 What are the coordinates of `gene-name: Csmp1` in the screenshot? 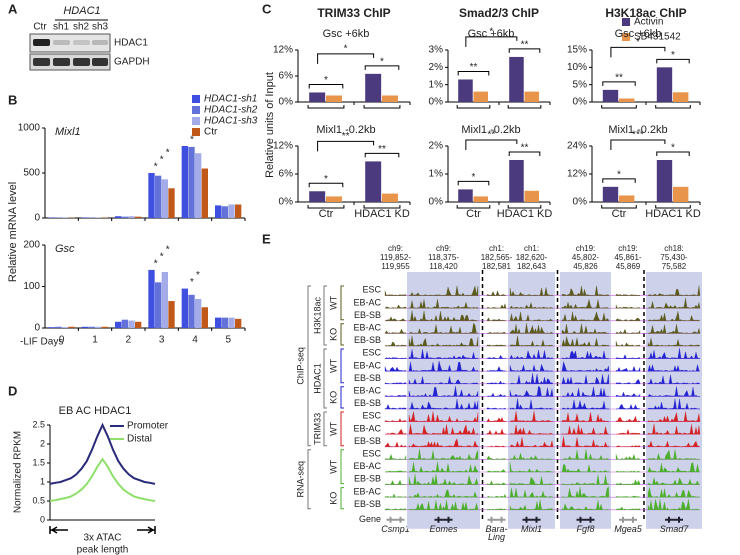 It's located at (395, 529).